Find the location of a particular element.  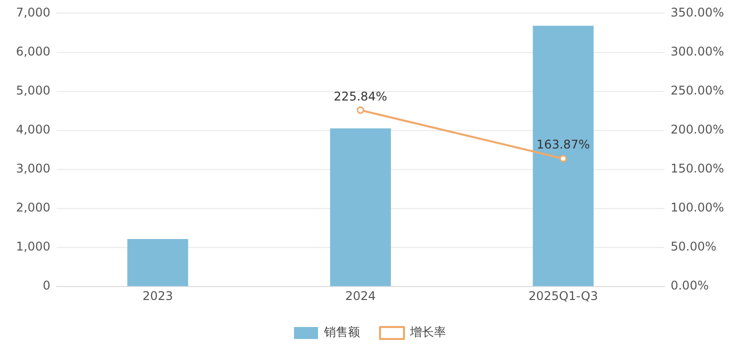

y-tick-label: 7,000 is located at coordinates (33, 12).